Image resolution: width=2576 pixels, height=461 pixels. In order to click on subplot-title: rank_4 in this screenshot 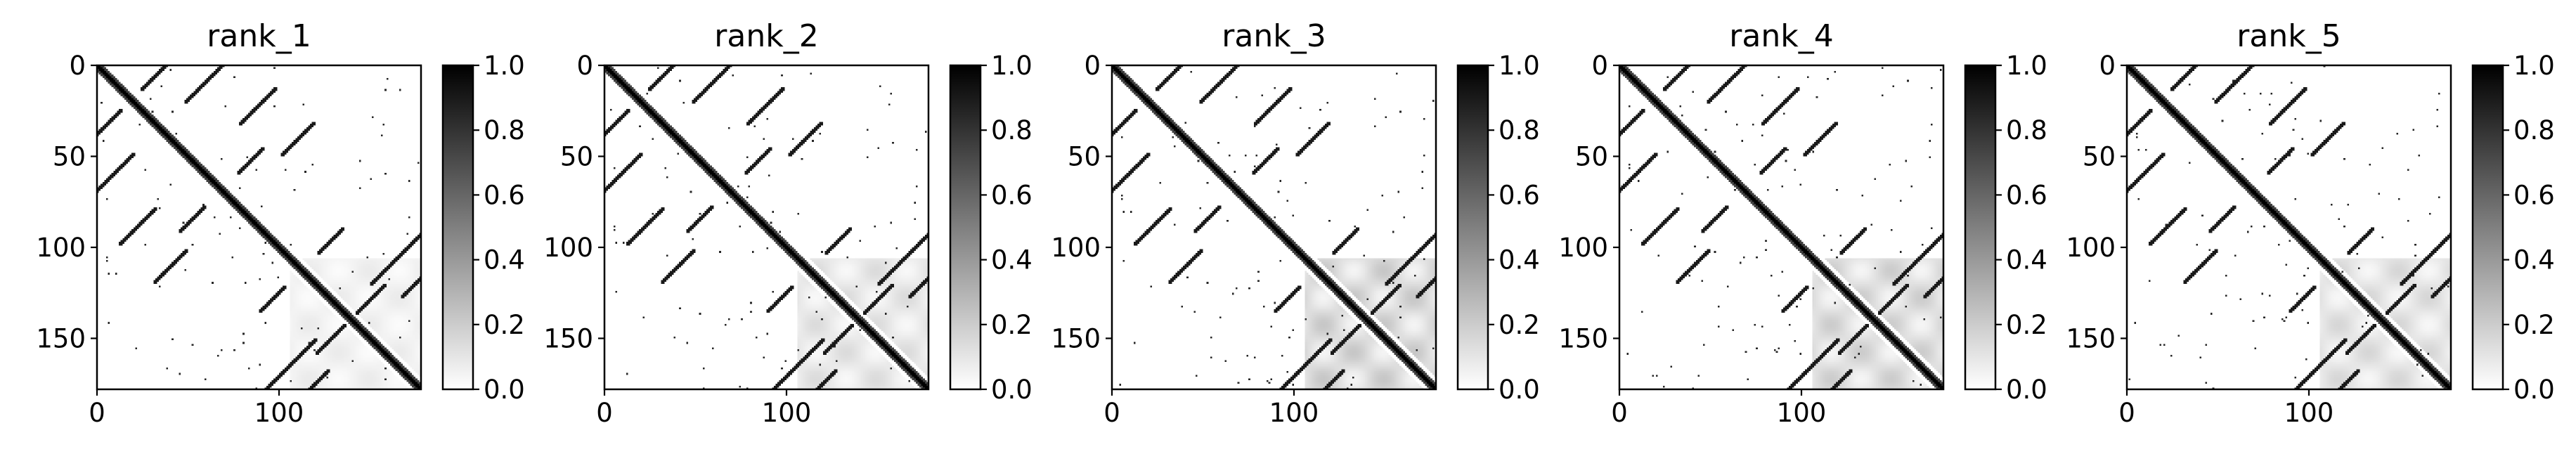, I will do `click(1781, 36)`.